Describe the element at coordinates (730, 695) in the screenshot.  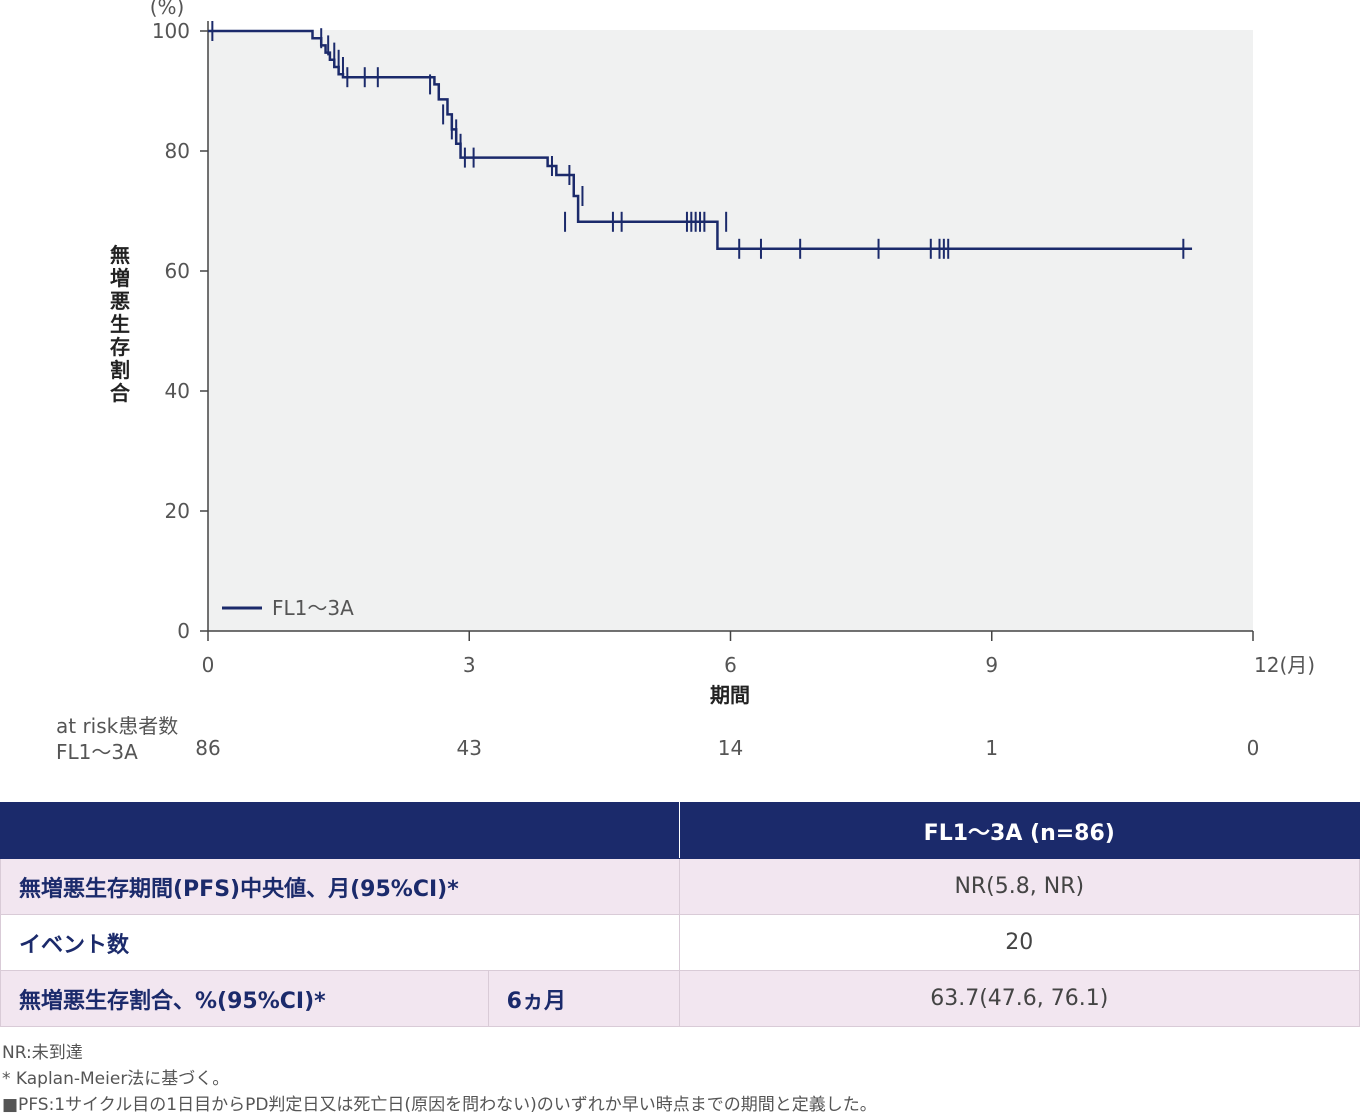
I see `x-axis-title: 期間` at that location.